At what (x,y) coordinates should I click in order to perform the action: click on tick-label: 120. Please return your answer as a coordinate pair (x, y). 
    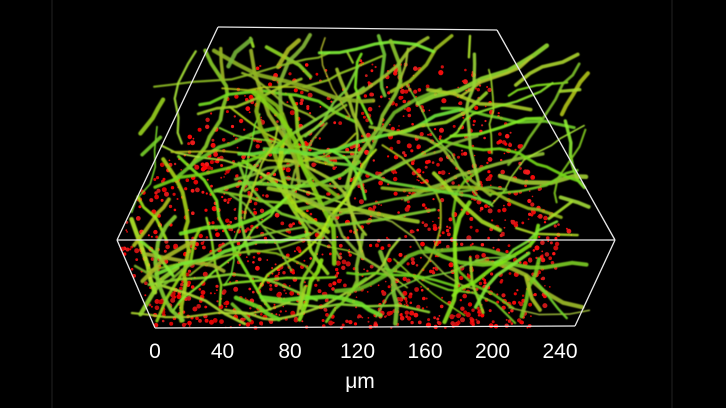
    Looking at the image, I should click on (357, 351).